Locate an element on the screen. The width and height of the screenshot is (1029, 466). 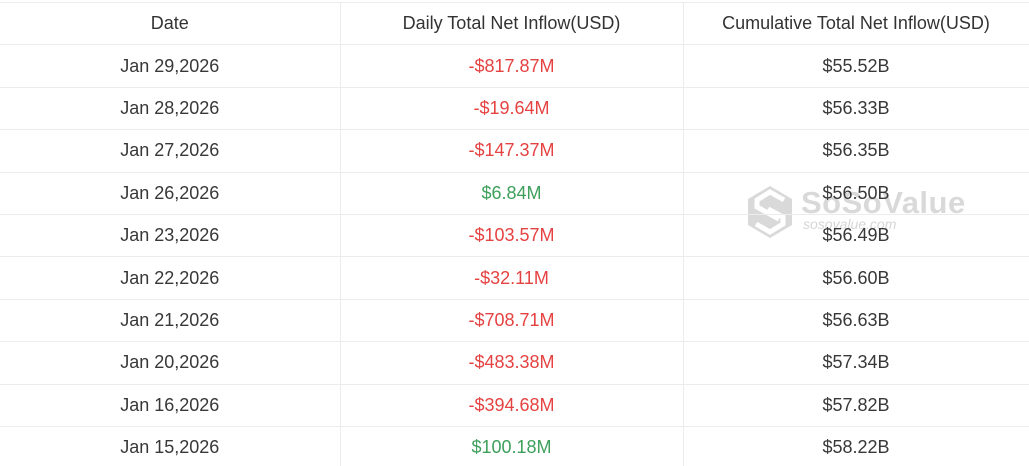
table-row: Jan 28,2026 -$19.64M $56.33B is located at coordinates (514, 109).